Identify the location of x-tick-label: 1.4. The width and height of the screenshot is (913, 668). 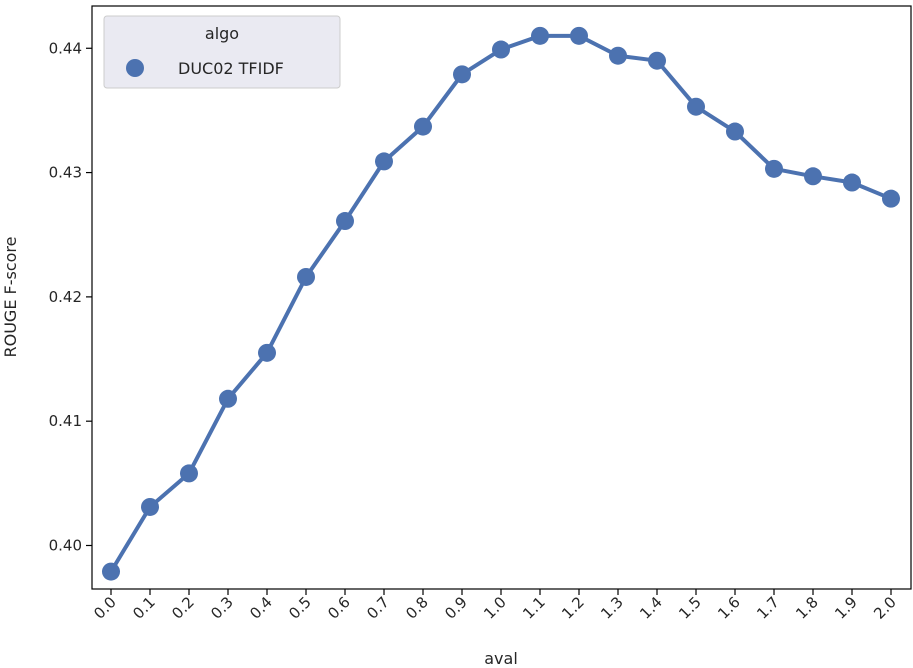
(651, 608).